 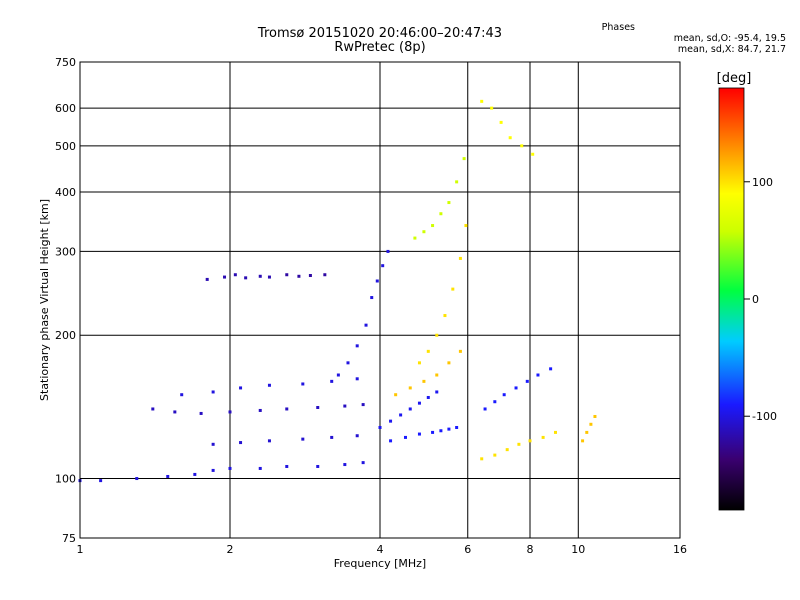 I want to click on colorbar-label: [deg], so click(x=734, y=78).